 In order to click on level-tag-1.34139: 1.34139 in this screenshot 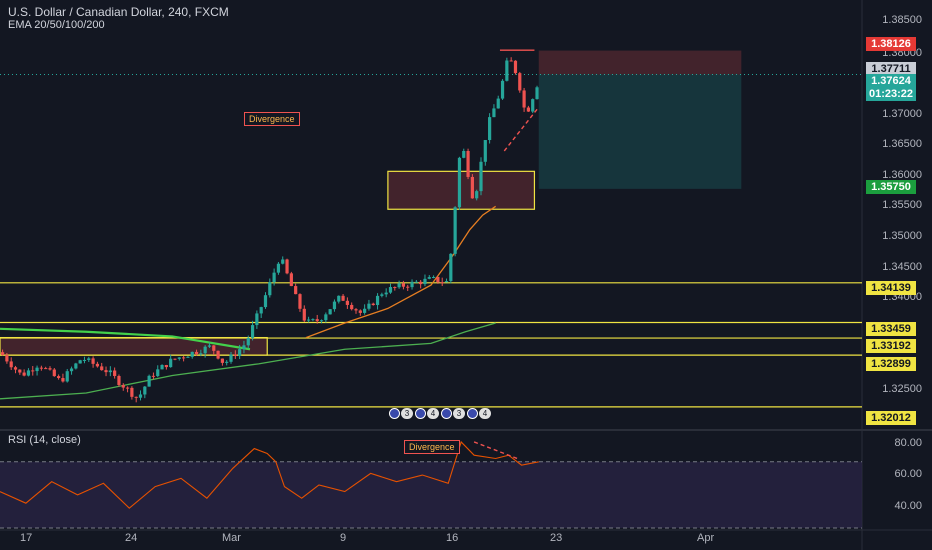, I will do `click(891, 288)`.